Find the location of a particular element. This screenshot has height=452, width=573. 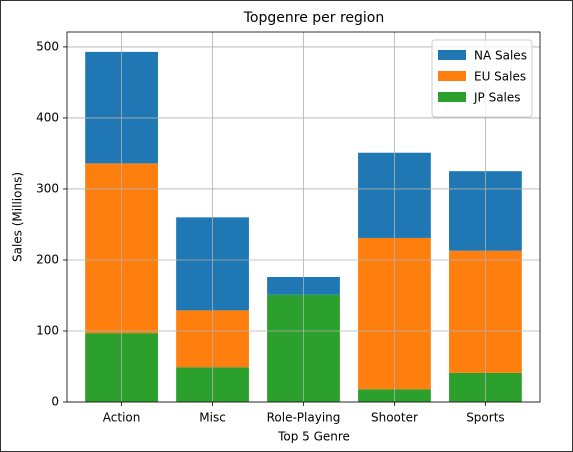

legend-label: EU Sales is located at coordinates (500, 77).